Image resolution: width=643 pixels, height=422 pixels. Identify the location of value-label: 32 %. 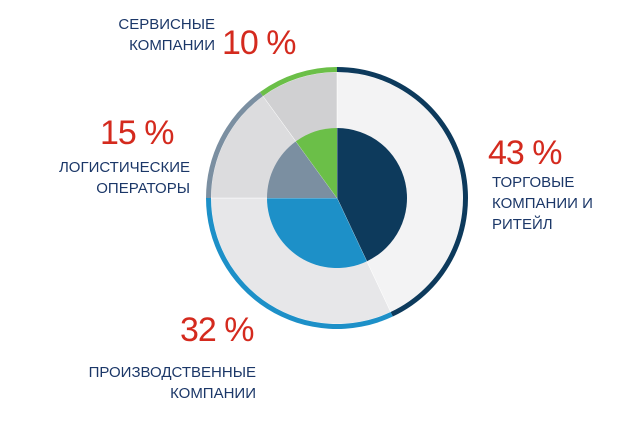
(217, 330).